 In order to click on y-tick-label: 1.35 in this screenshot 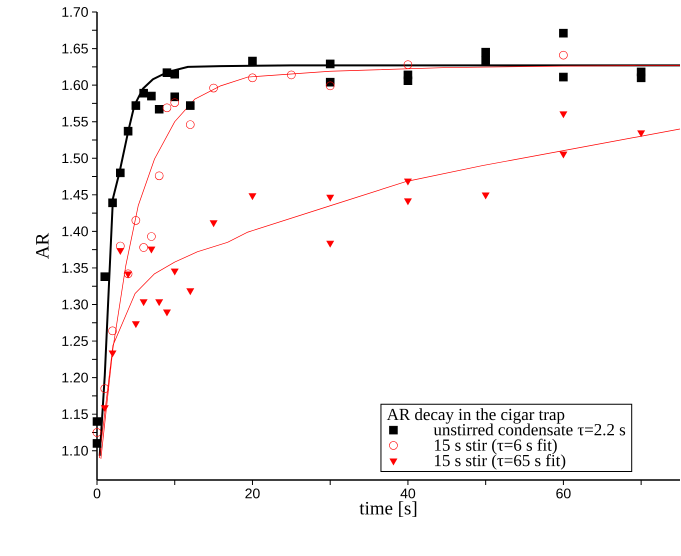, I will do `click(75, 267)`.